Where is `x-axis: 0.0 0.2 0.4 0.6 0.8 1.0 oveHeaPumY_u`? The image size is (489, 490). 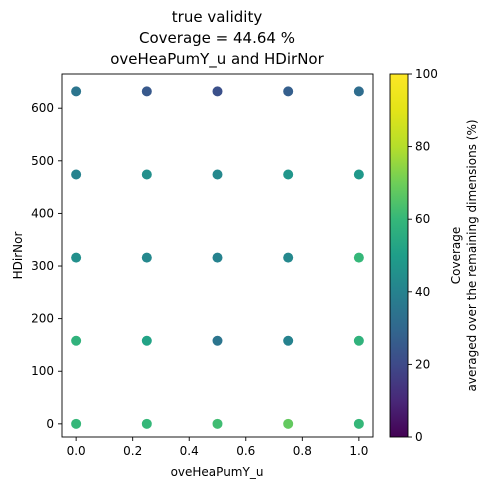
x-axis: 0.0 0.2 0.4 0.6 0.8 1.0 oveHeaPumY_u is located at coordinates (217, 458).